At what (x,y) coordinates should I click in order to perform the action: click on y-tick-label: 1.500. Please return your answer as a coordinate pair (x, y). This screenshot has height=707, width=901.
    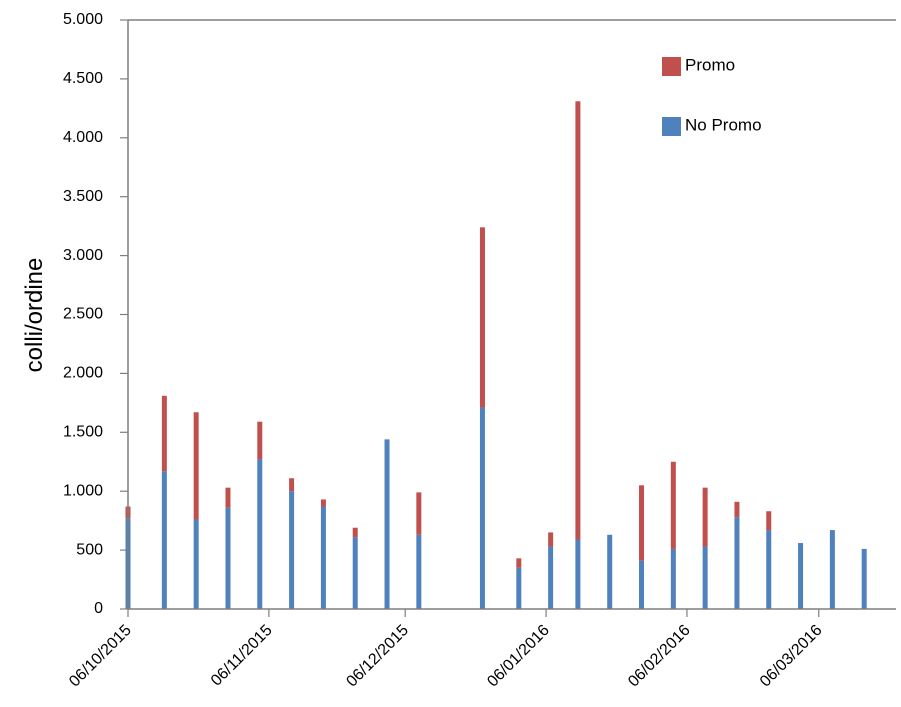
    Looking at the image, I should click on (83, 432).